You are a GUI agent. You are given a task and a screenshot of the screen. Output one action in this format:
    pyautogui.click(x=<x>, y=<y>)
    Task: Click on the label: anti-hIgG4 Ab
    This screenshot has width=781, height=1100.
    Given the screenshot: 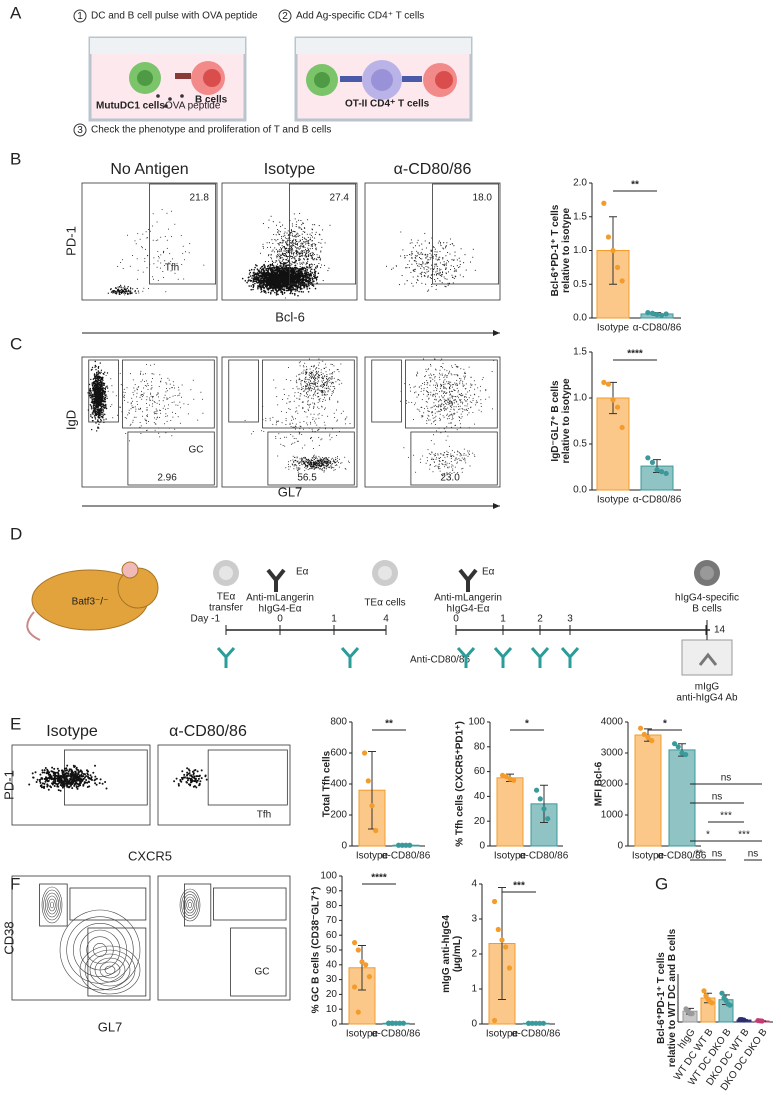 What is the action you would take?
    pyautogui.click(x=707, y=698)
    